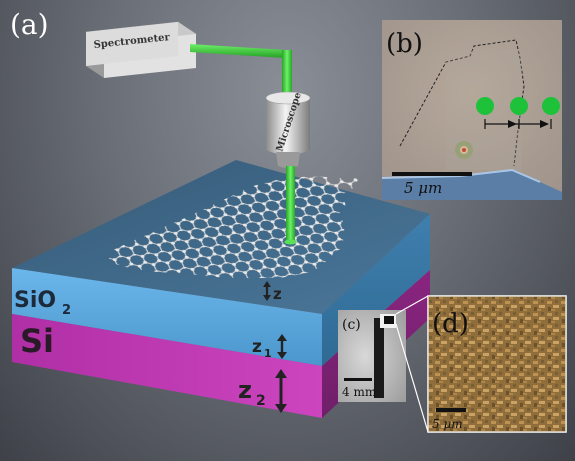 The image size is (575, 461). I want to click on panel-b-inset: 5 μm (b), so click(471, 110).